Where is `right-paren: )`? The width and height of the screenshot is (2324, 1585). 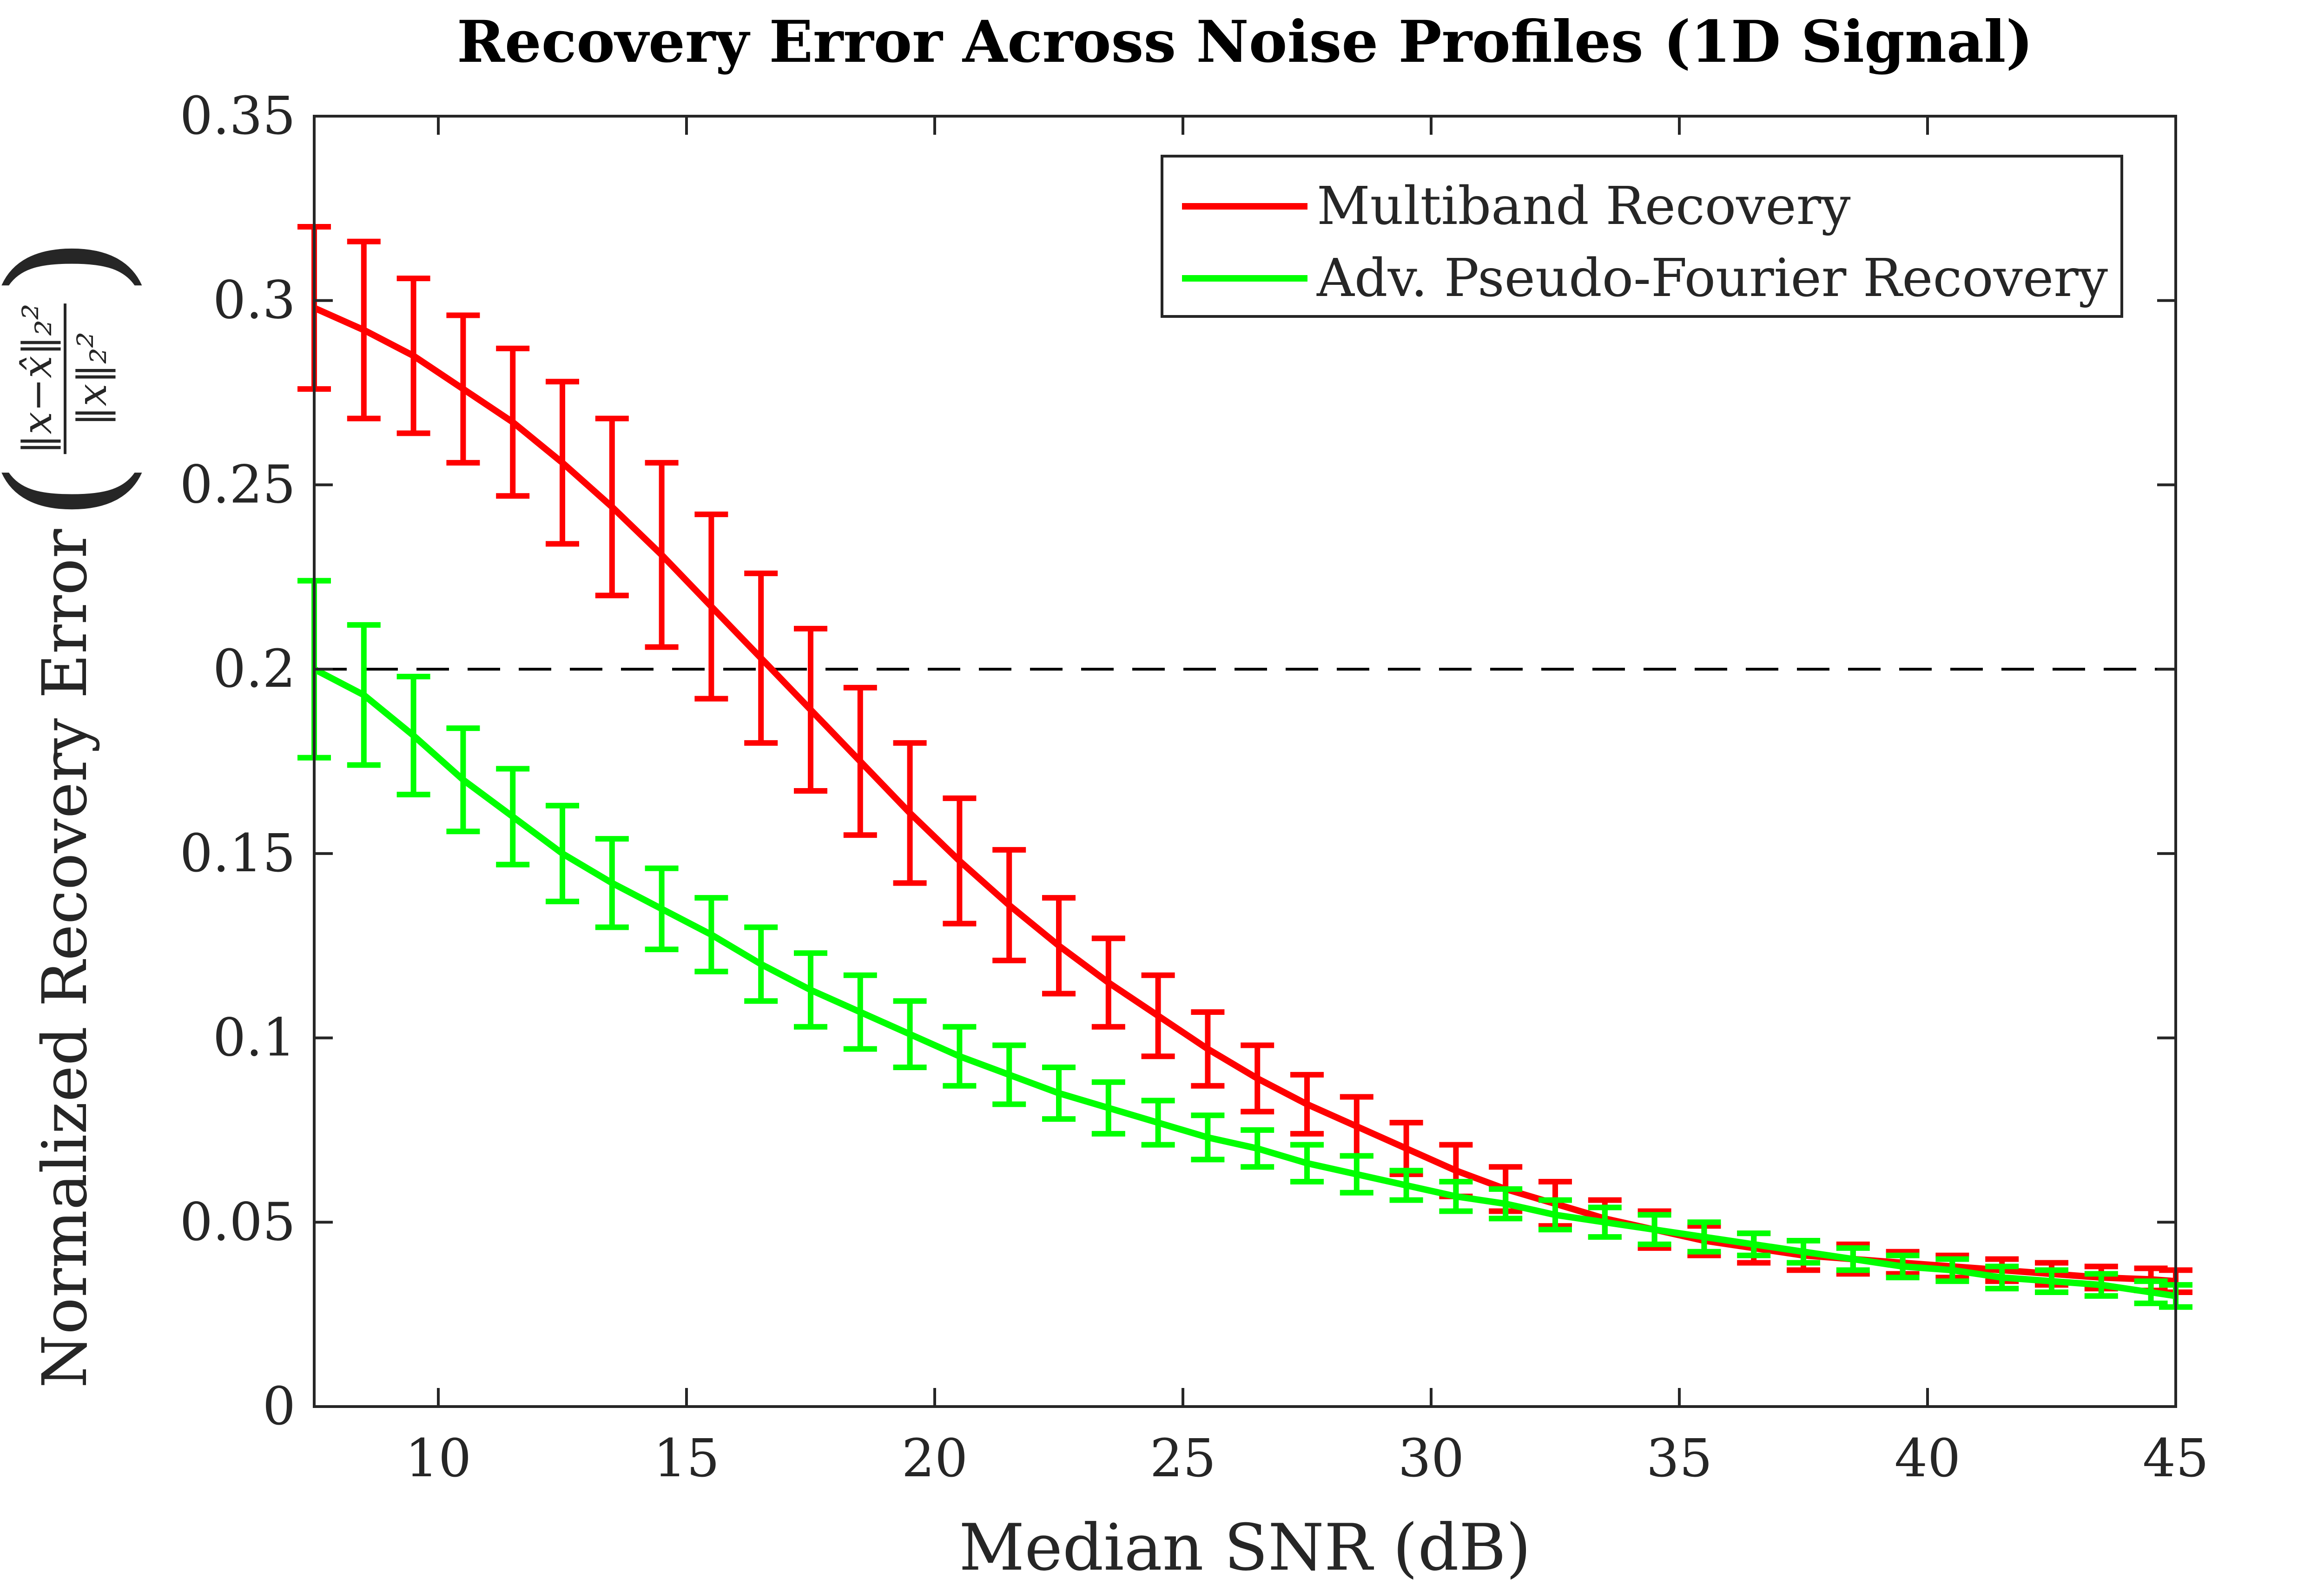
right-paren: ) is located at coordinates (77, 266).